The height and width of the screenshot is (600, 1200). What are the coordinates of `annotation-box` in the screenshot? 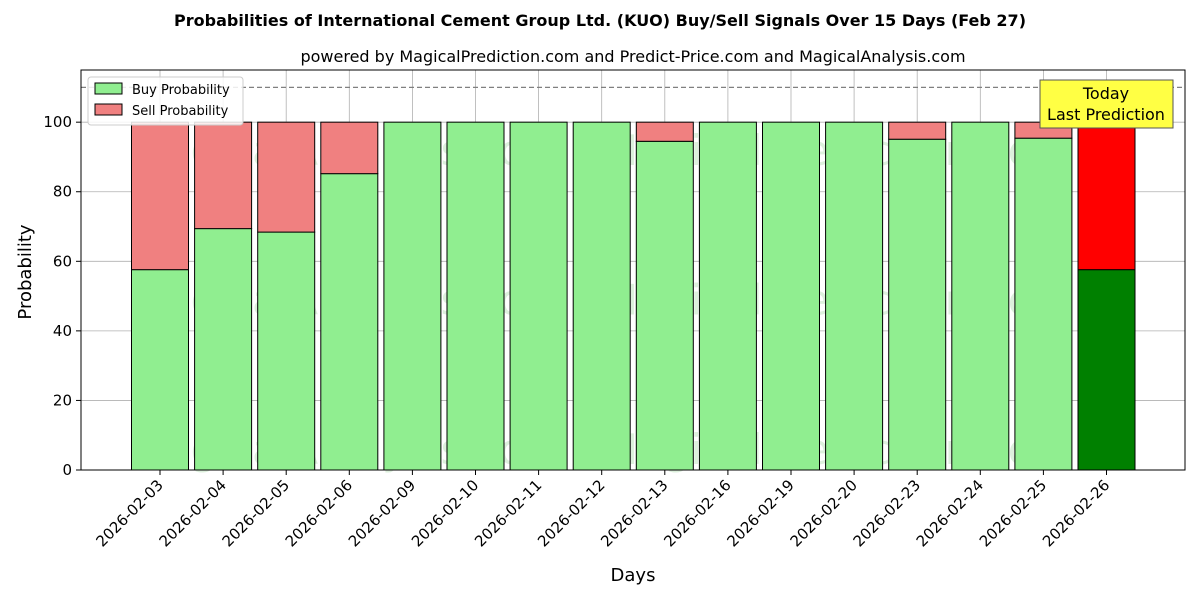 It's located at (1106, 104).